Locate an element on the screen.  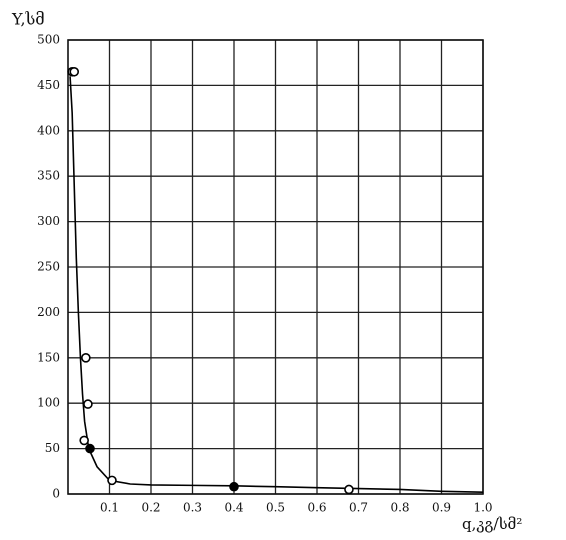
y-tick-label: 0 is located at coordinates (56, 494).